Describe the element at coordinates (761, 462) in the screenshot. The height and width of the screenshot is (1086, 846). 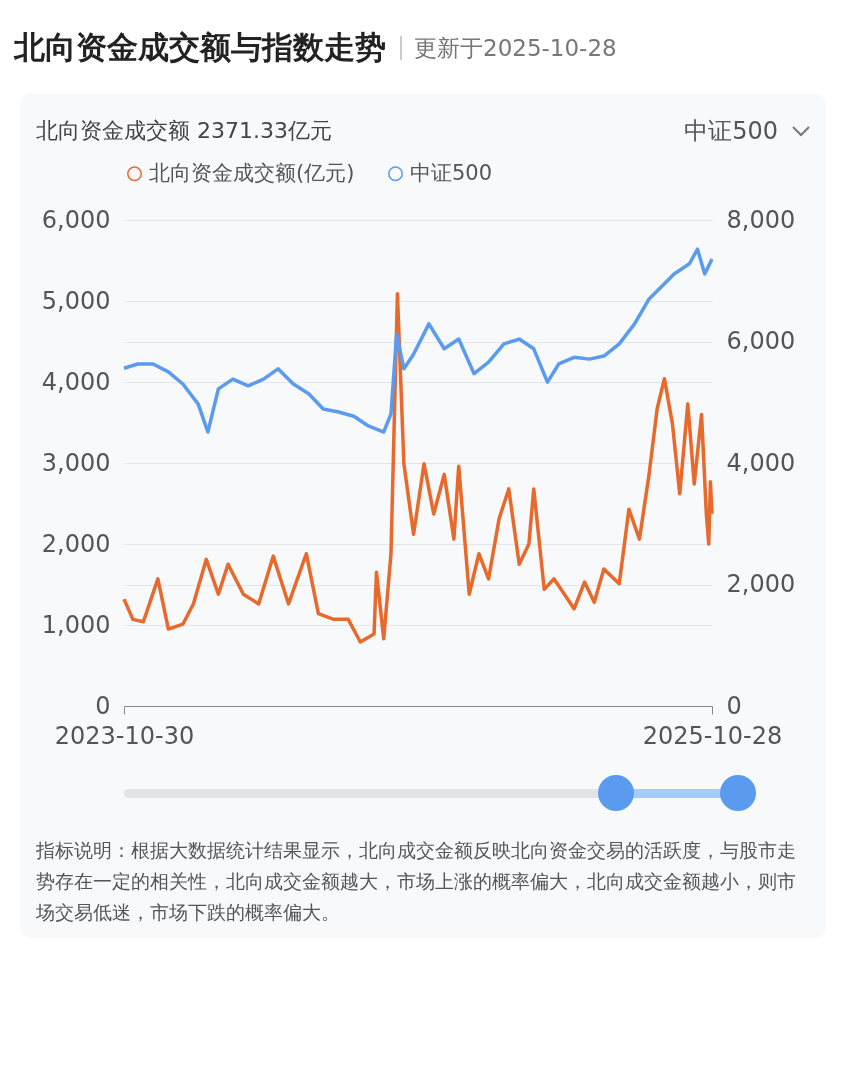
I see `y2-tick-label: 4,000` at that location.